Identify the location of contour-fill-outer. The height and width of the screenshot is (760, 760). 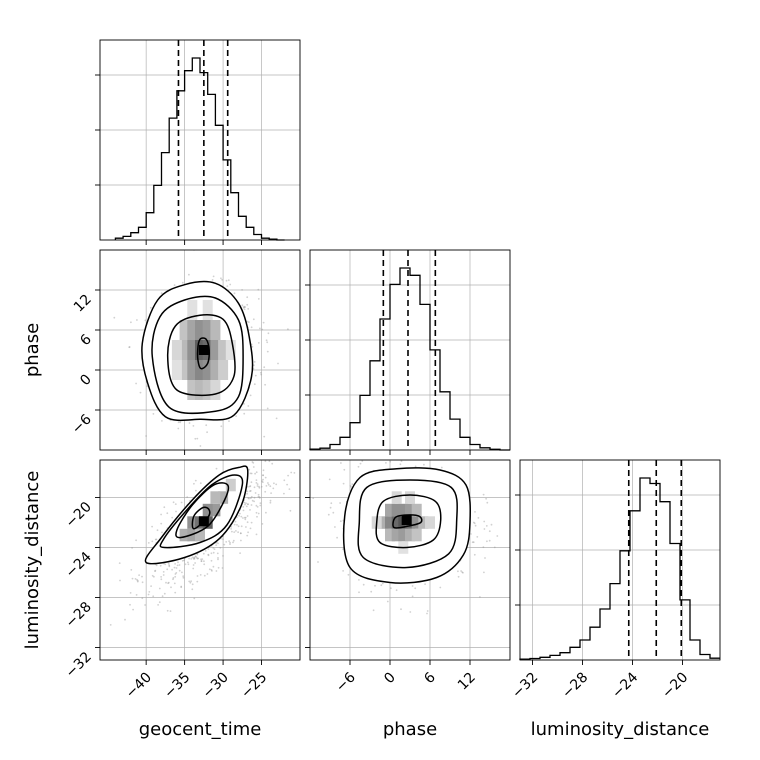
(196, 515).